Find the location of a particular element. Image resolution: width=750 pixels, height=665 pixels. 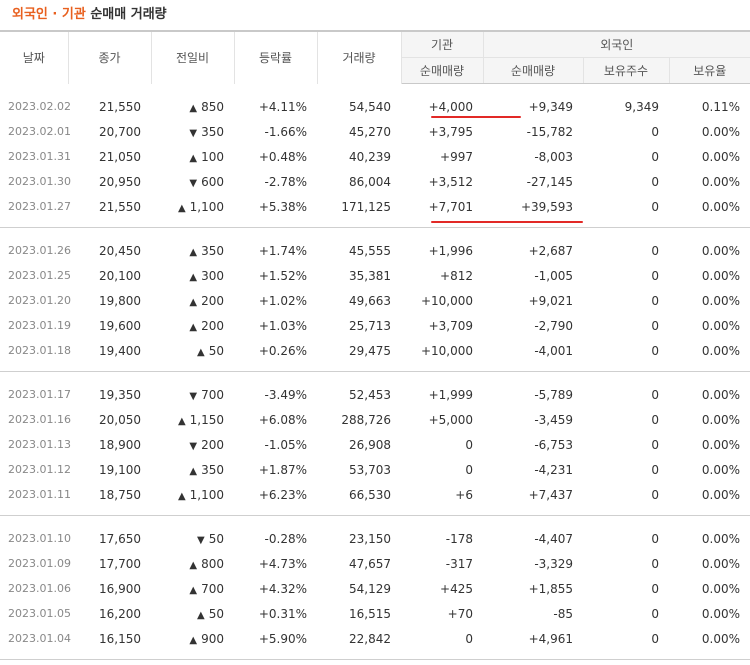

col-date: 날짜 is located at coordinates (34, 57).